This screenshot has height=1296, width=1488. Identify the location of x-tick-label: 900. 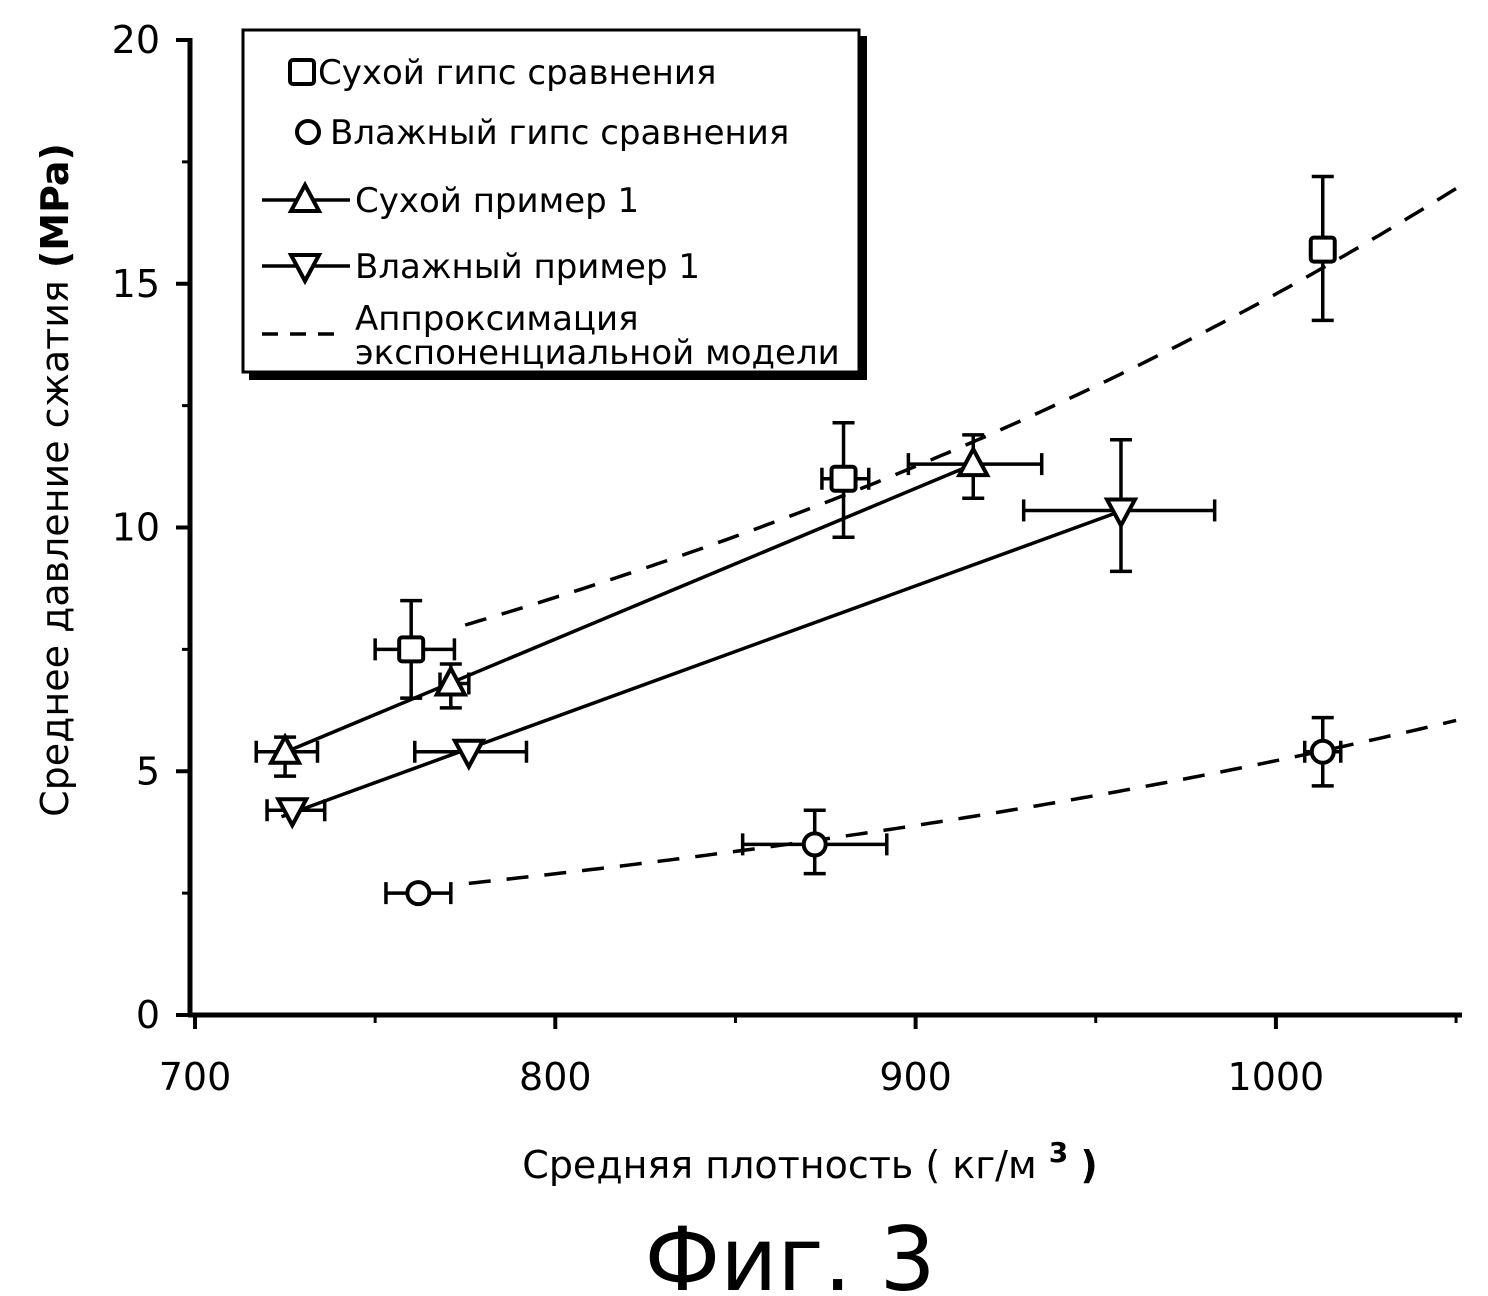
(915, 1077).